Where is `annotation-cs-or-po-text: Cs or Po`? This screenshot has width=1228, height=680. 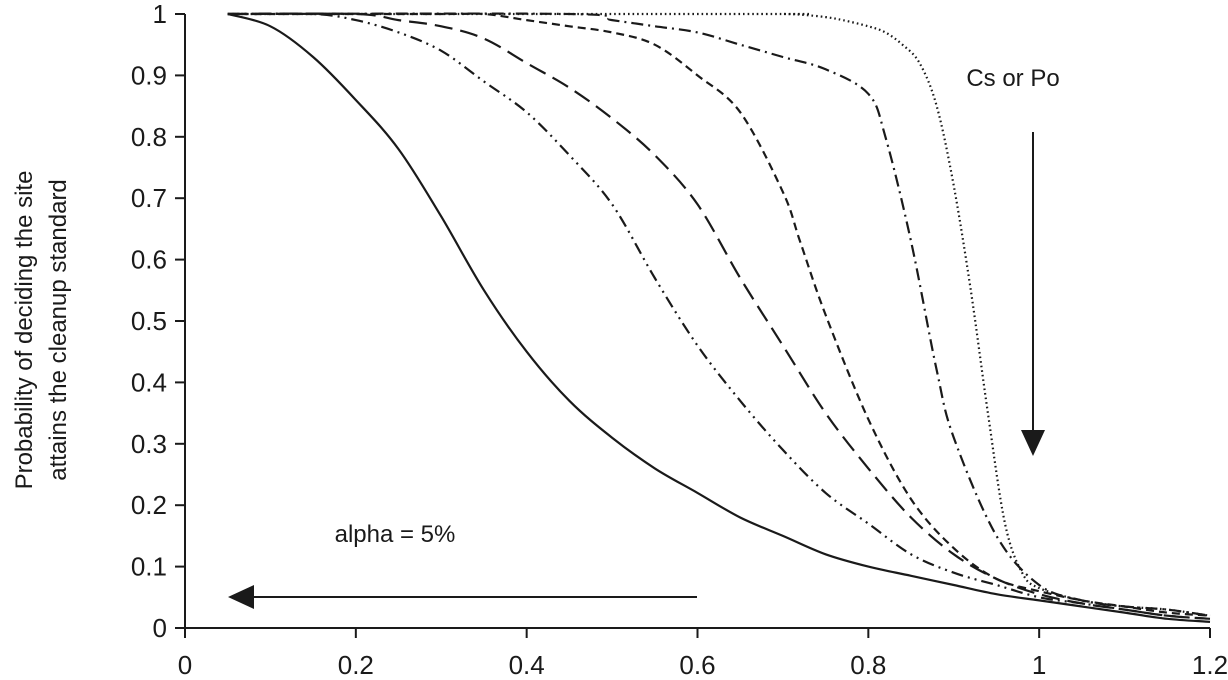
annotation-cs-or-po-text: Cs or Po is located at coordinates (1012, 78).